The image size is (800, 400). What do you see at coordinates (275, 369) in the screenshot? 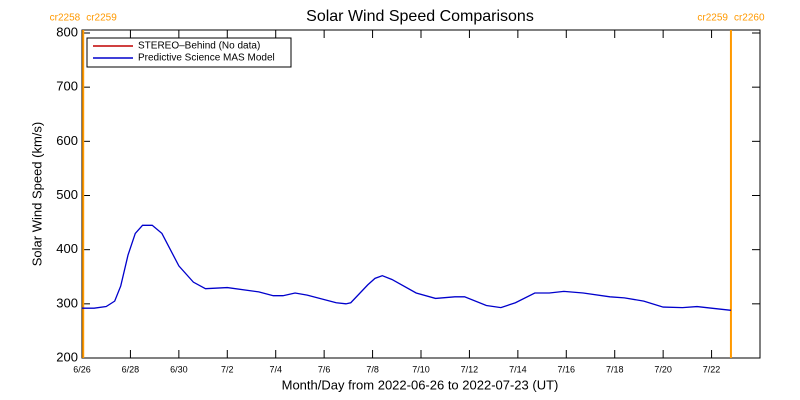
I see `x-tick-label: 7/4` at bounding box center [275, 369].